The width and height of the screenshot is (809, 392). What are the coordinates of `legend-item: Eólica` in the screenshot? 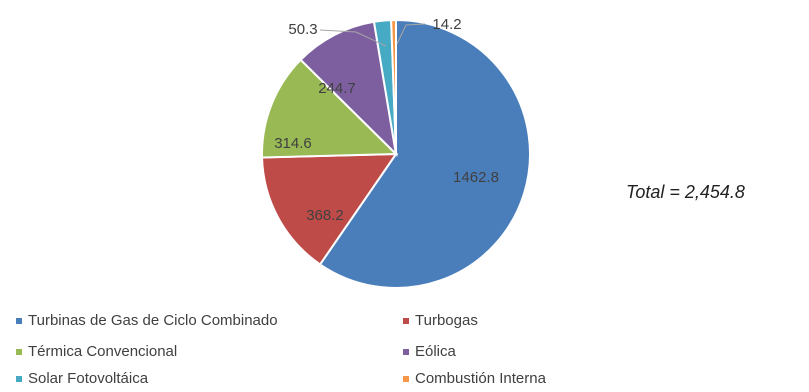 It's located at (429, 351).